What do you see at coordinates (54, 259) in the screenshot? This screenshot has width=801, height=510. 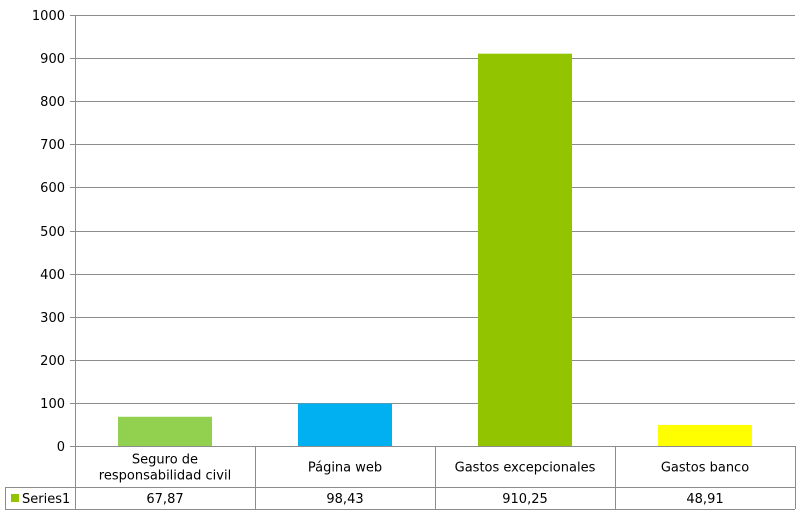 I see `y-axis: 0 100 200 300 400 500 600 700 800 900 1000` at bounding box center [54, 259].